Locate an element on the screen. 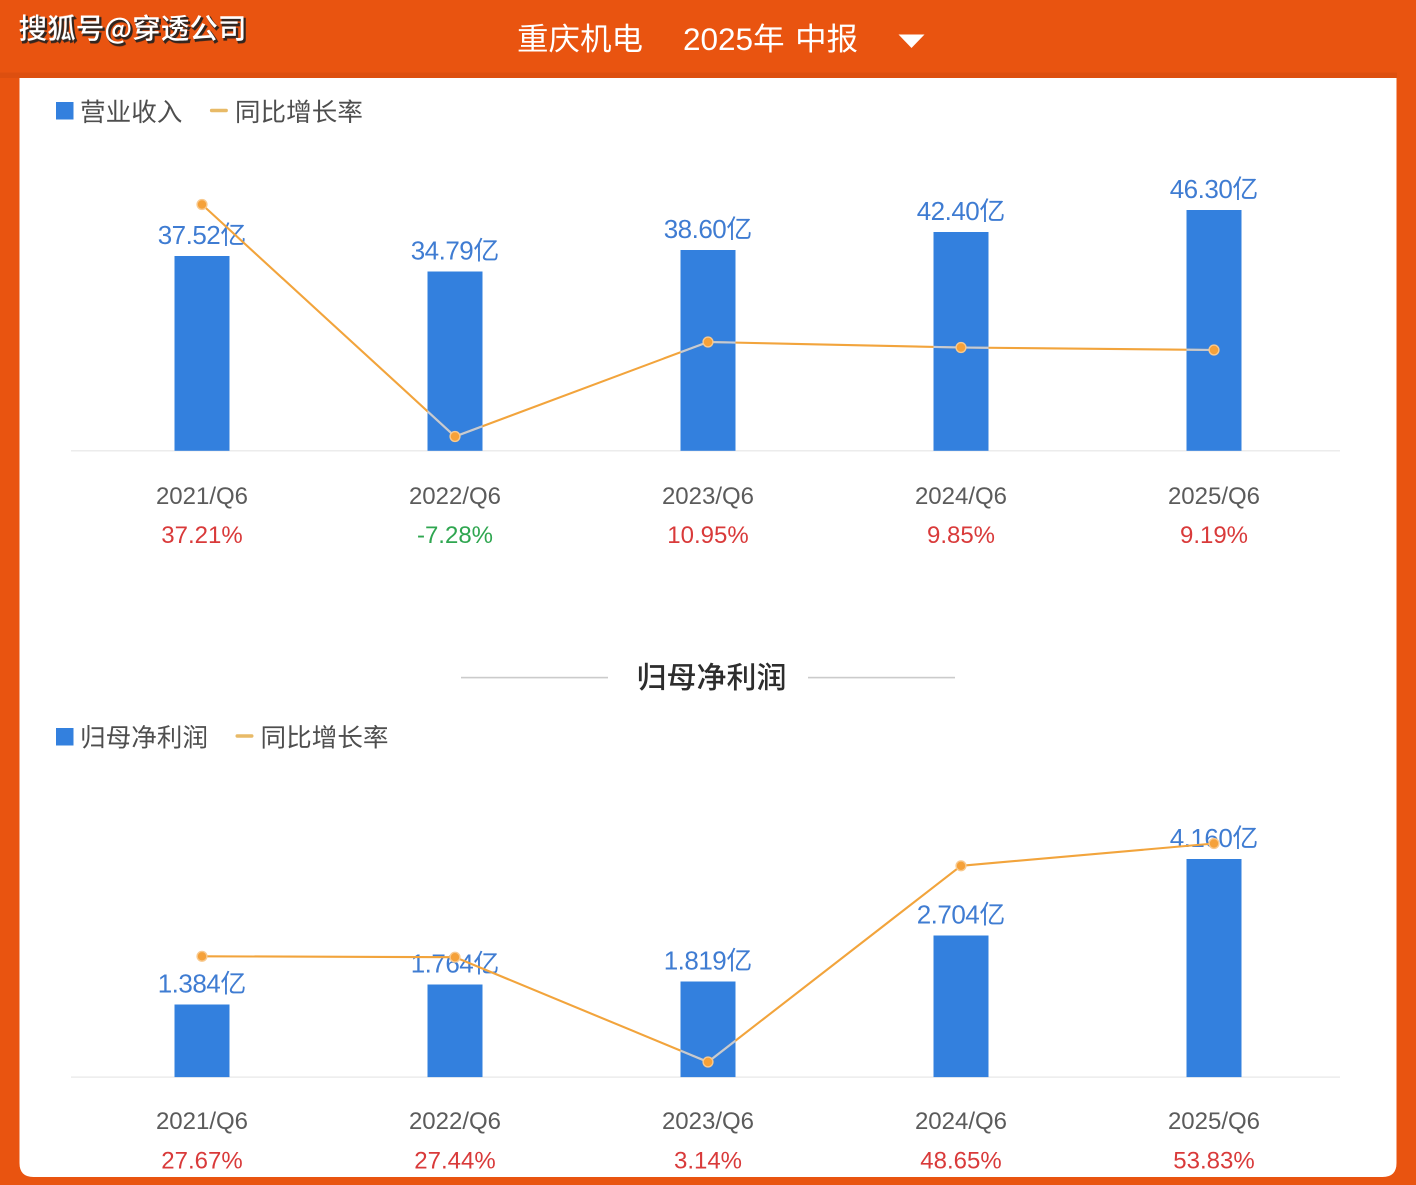 This screenshot has width=1416, height=1185. svg-text: 1.384 is located at coordinates (189, 984).